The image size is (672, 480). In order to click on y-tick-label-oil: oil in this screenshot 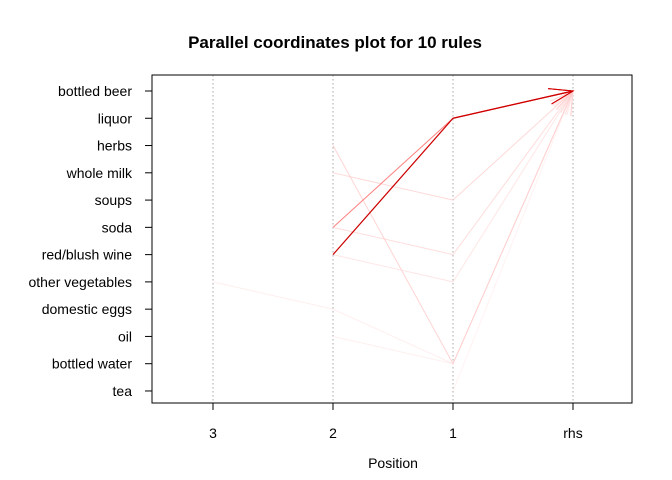, I will do `click(125, 336)`.